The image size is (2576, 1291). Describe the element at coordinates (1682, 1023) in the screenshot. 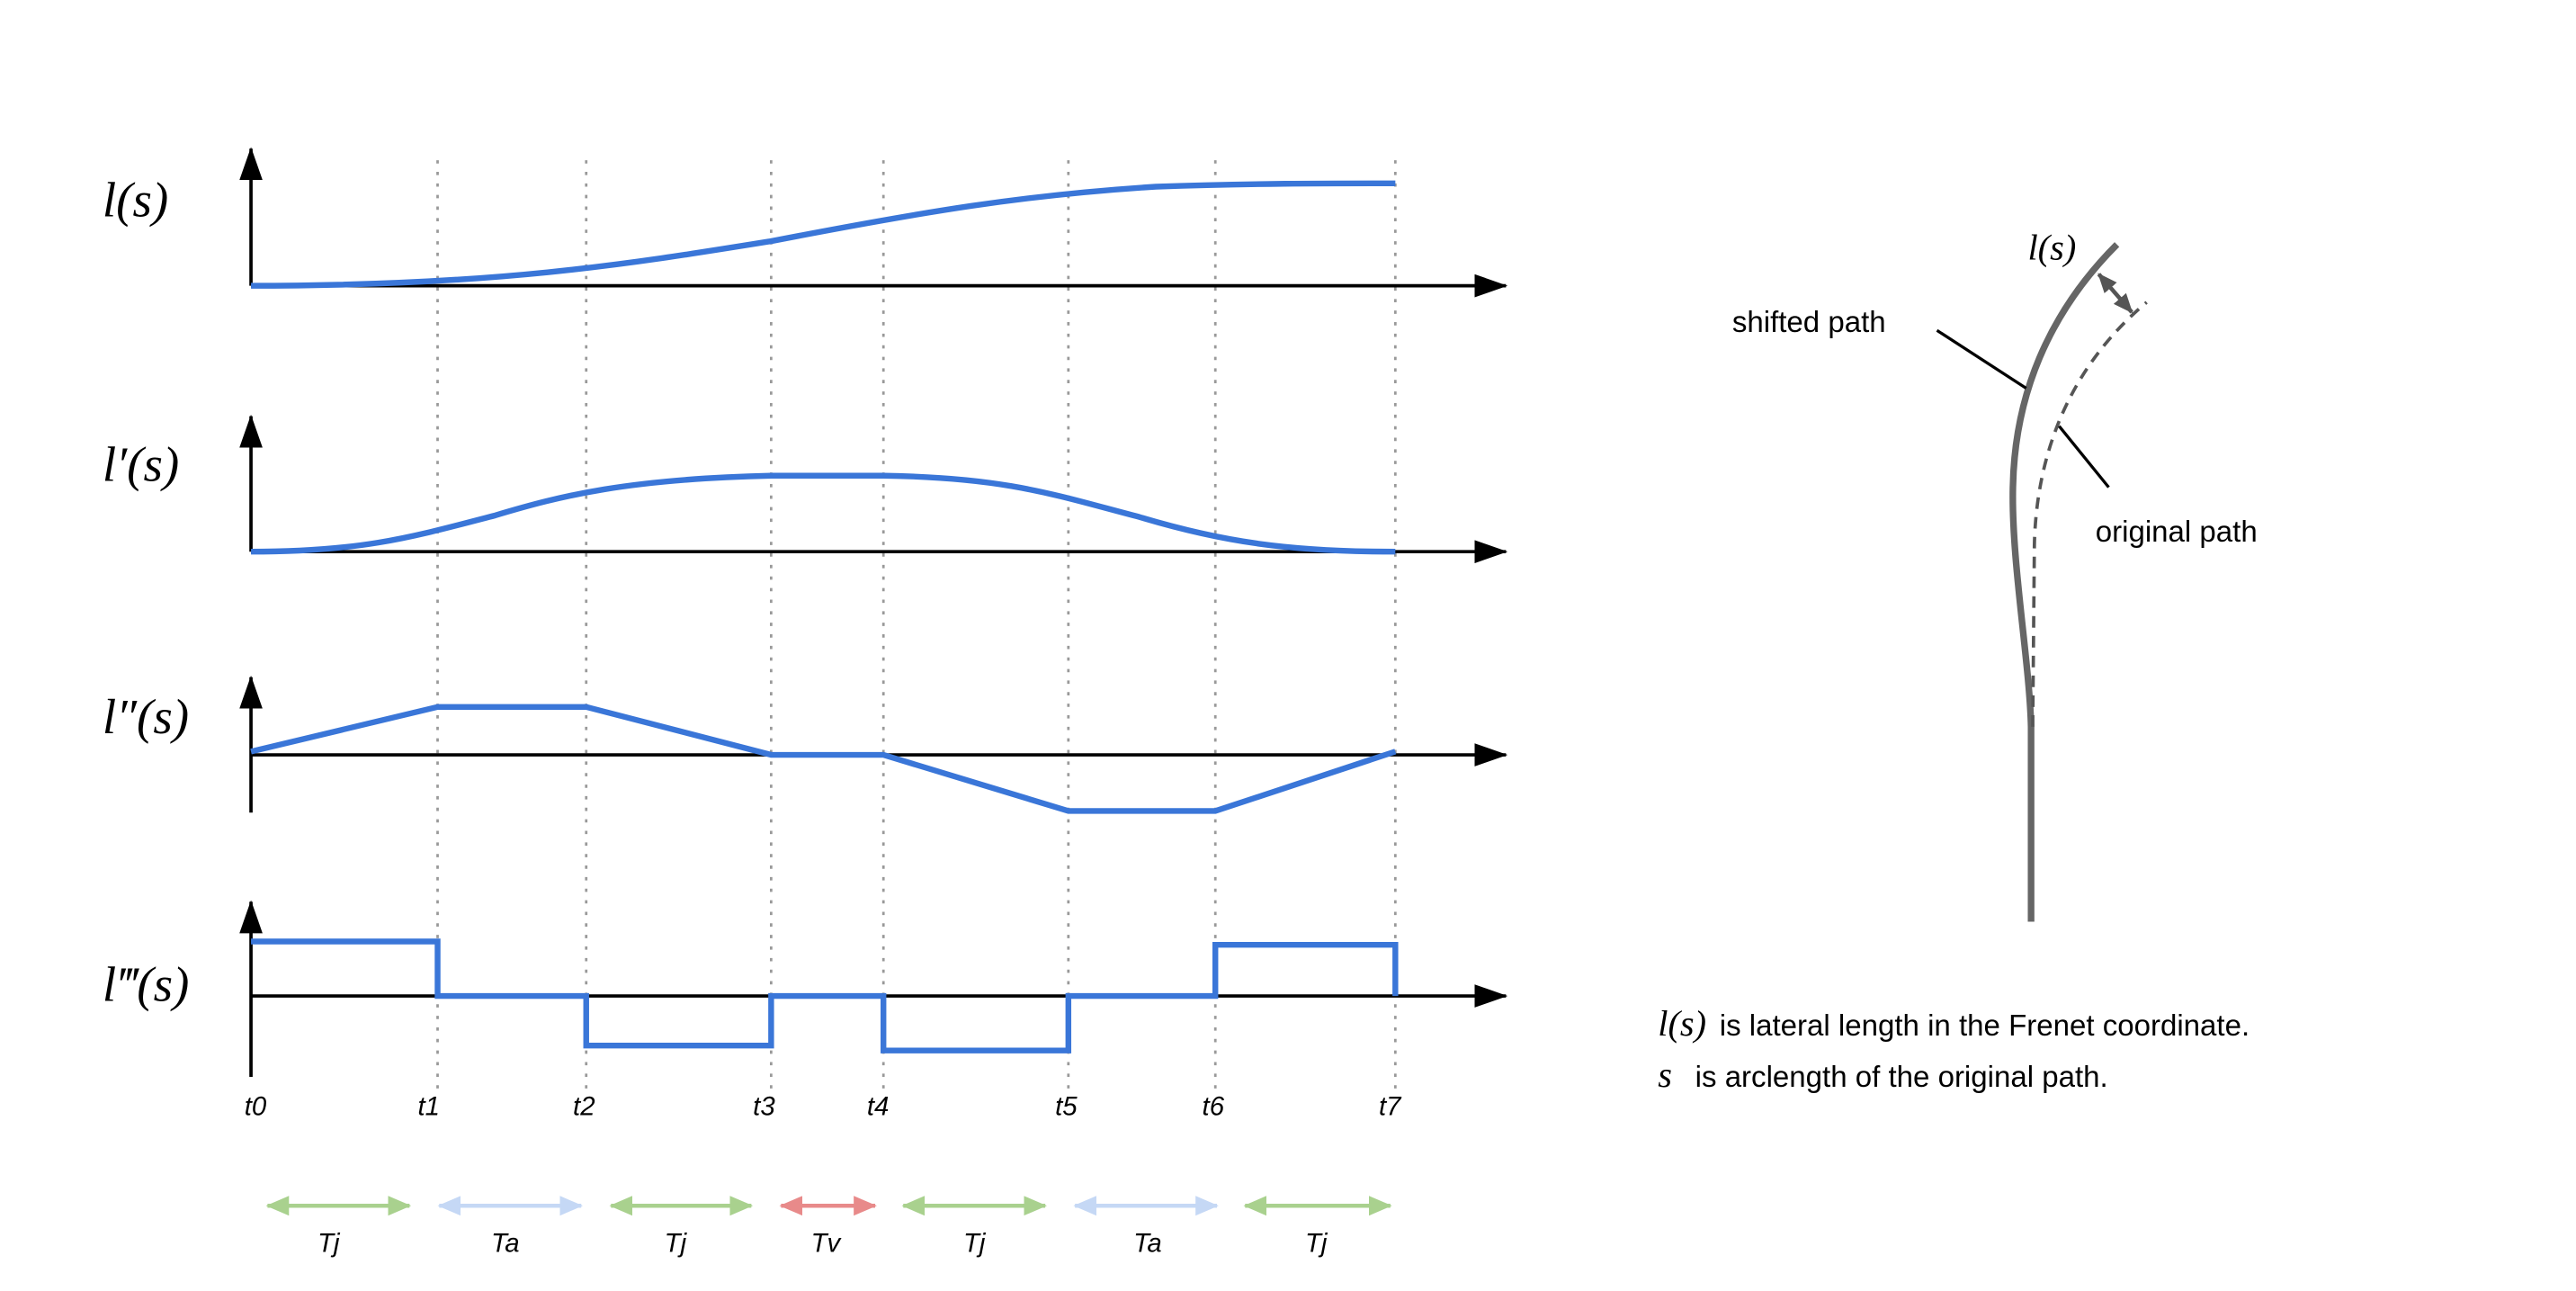

I see `caption-symbol: l(s)` at that location.